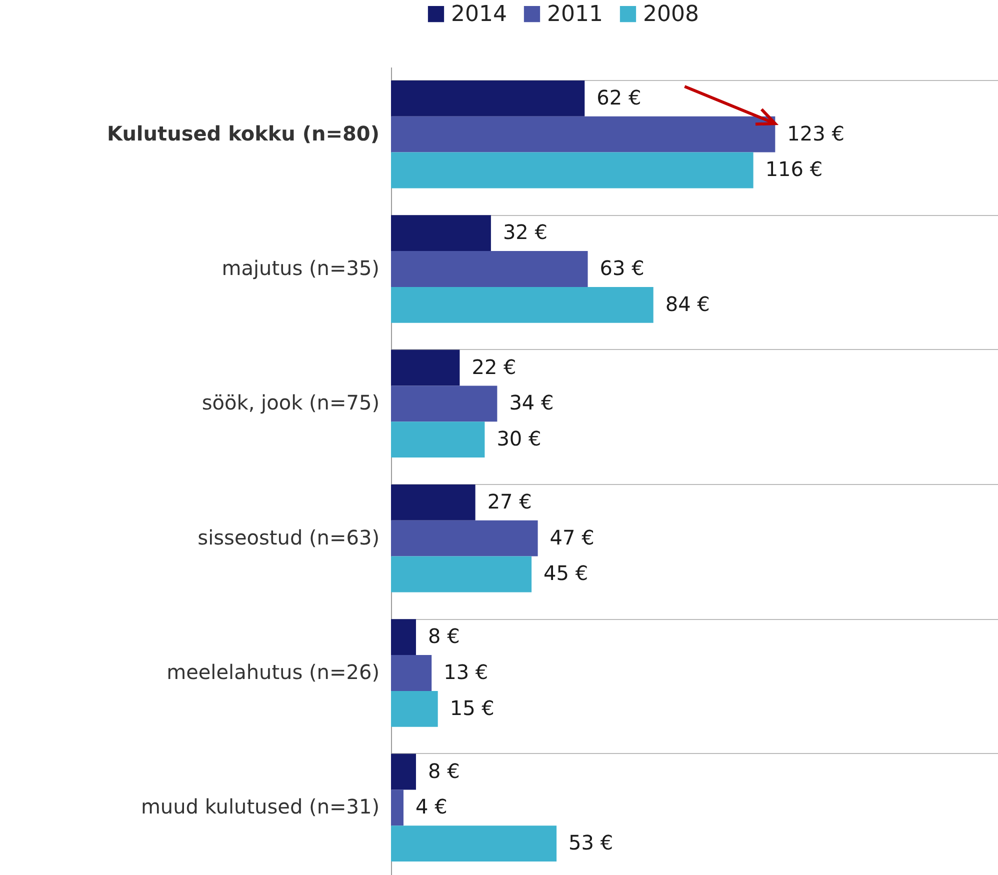 The width and height of the screenshot is (998, 875). What do you see at coordinates (466, 672) in the screenshot?
I see `data-label: 13 €` at bounding box center [466, 672].